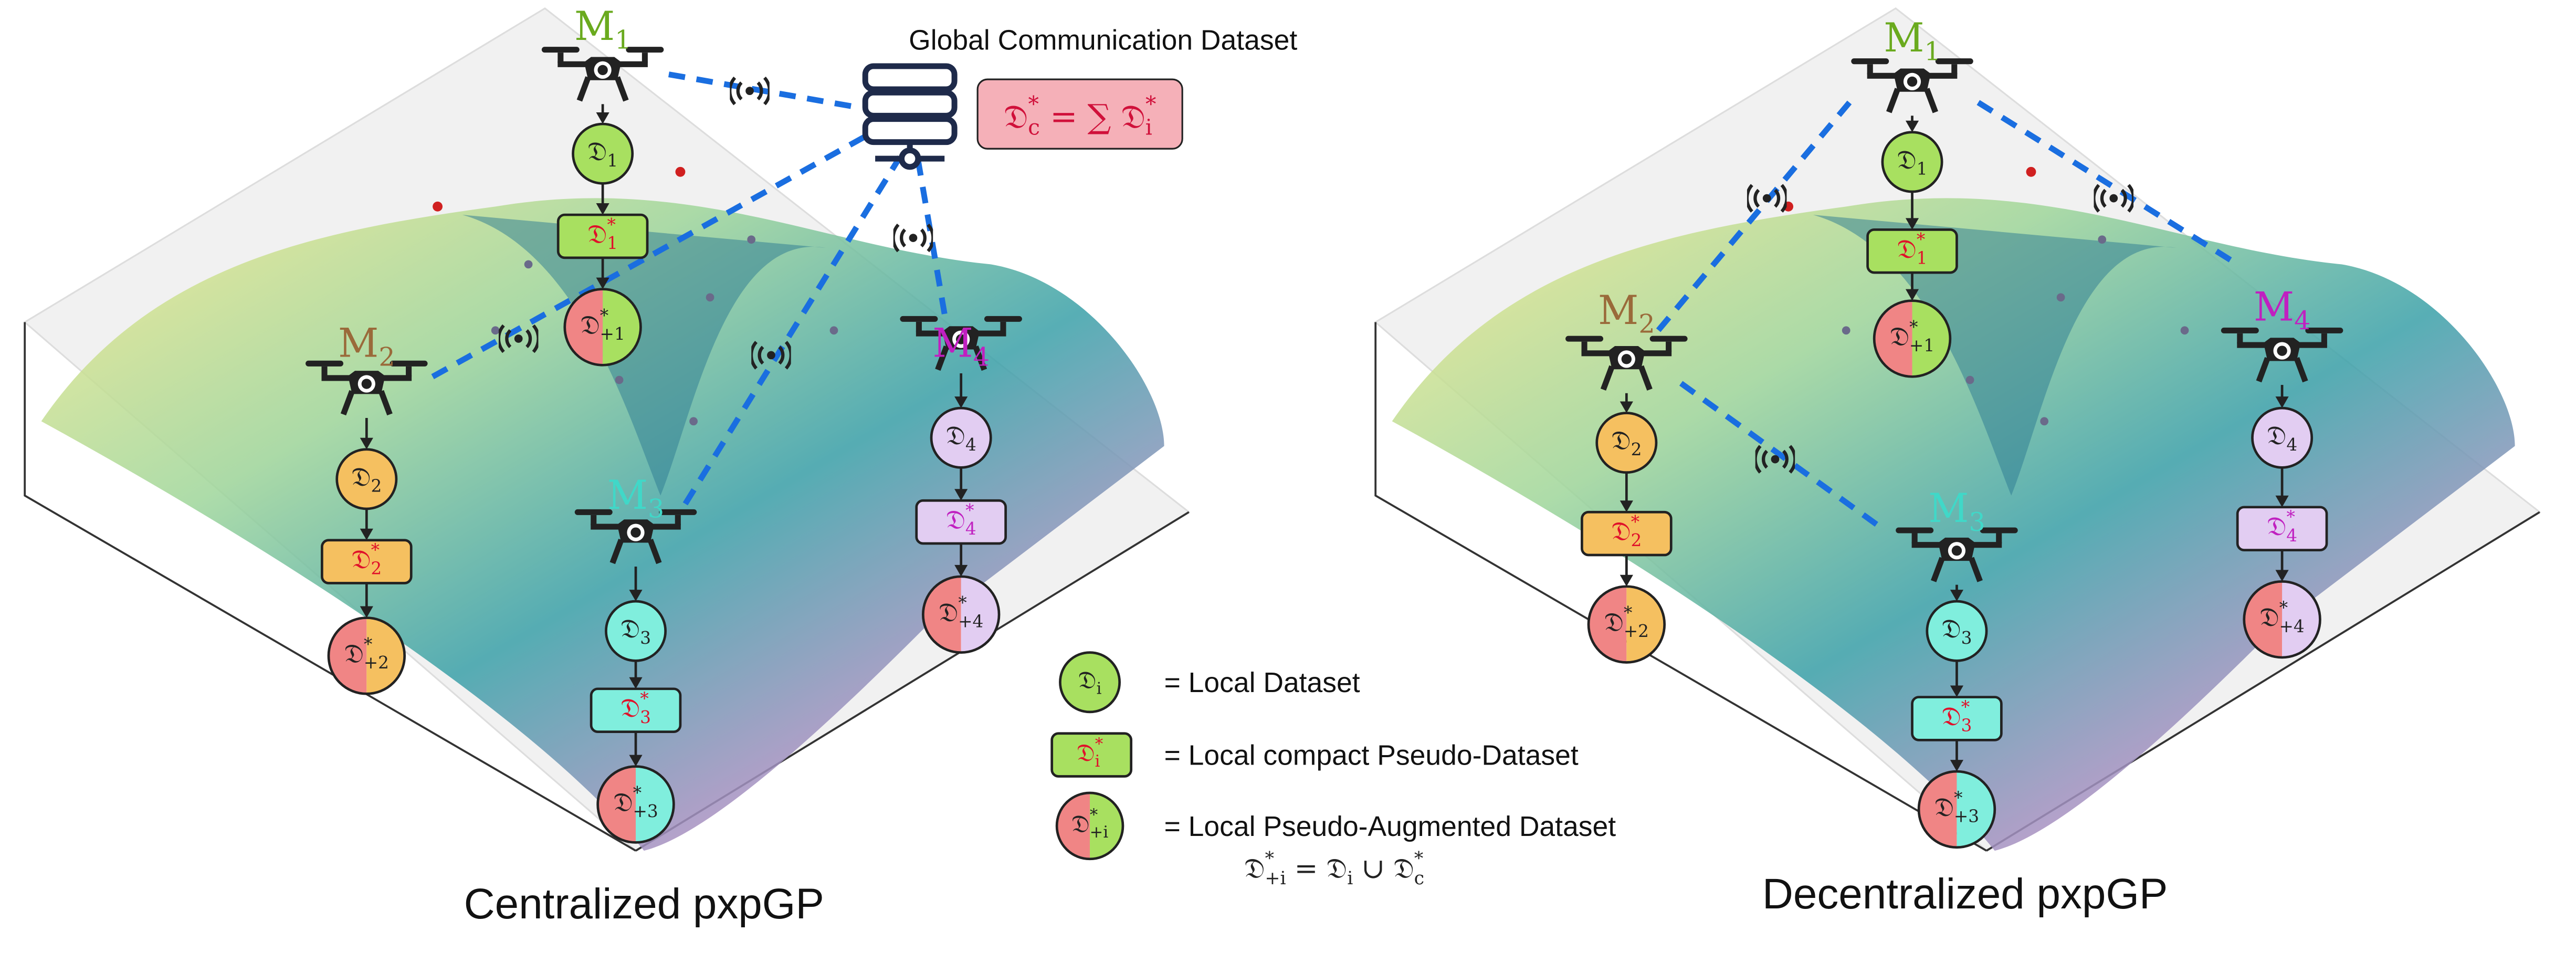 The width and height of the screenshot is (2576, 973). Describe the element at coordinates (1306, 868) in the screenshot. I see `math-operator: =` at that location.